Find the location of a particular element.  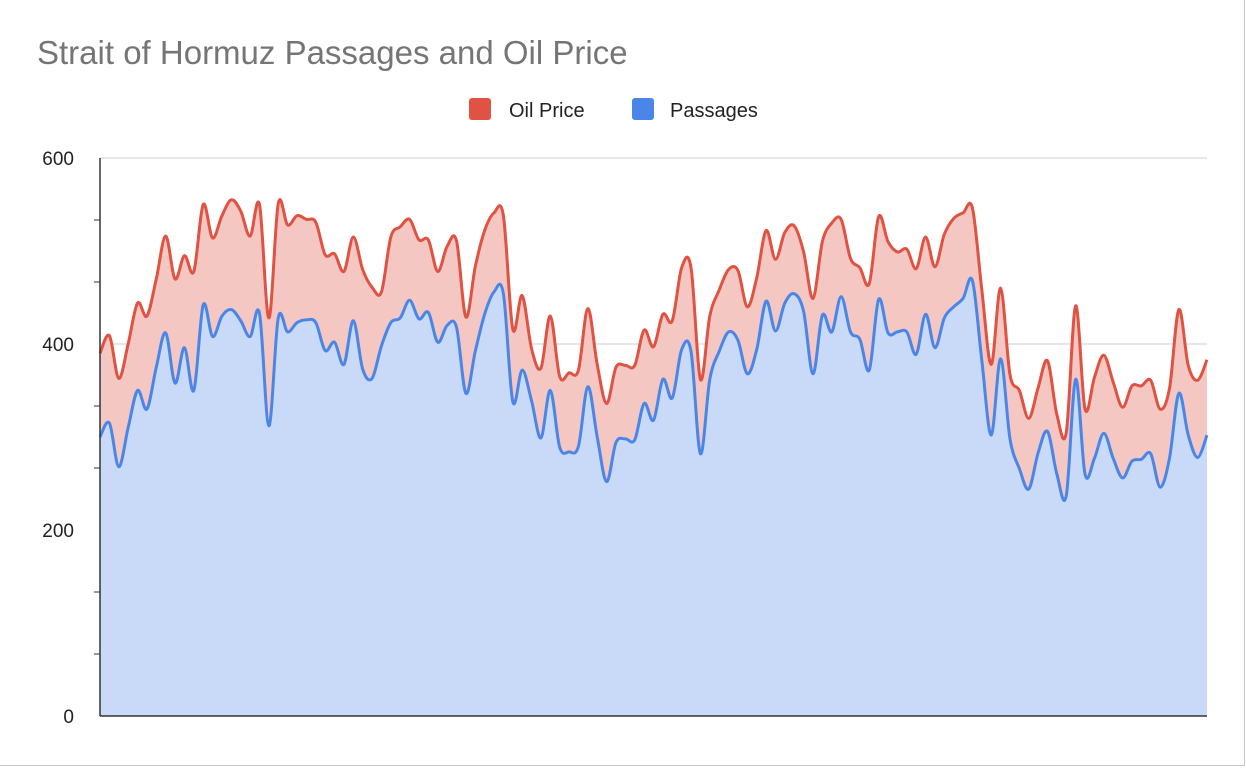

y-tick-label: 600 is located at coordinates (58, 159).